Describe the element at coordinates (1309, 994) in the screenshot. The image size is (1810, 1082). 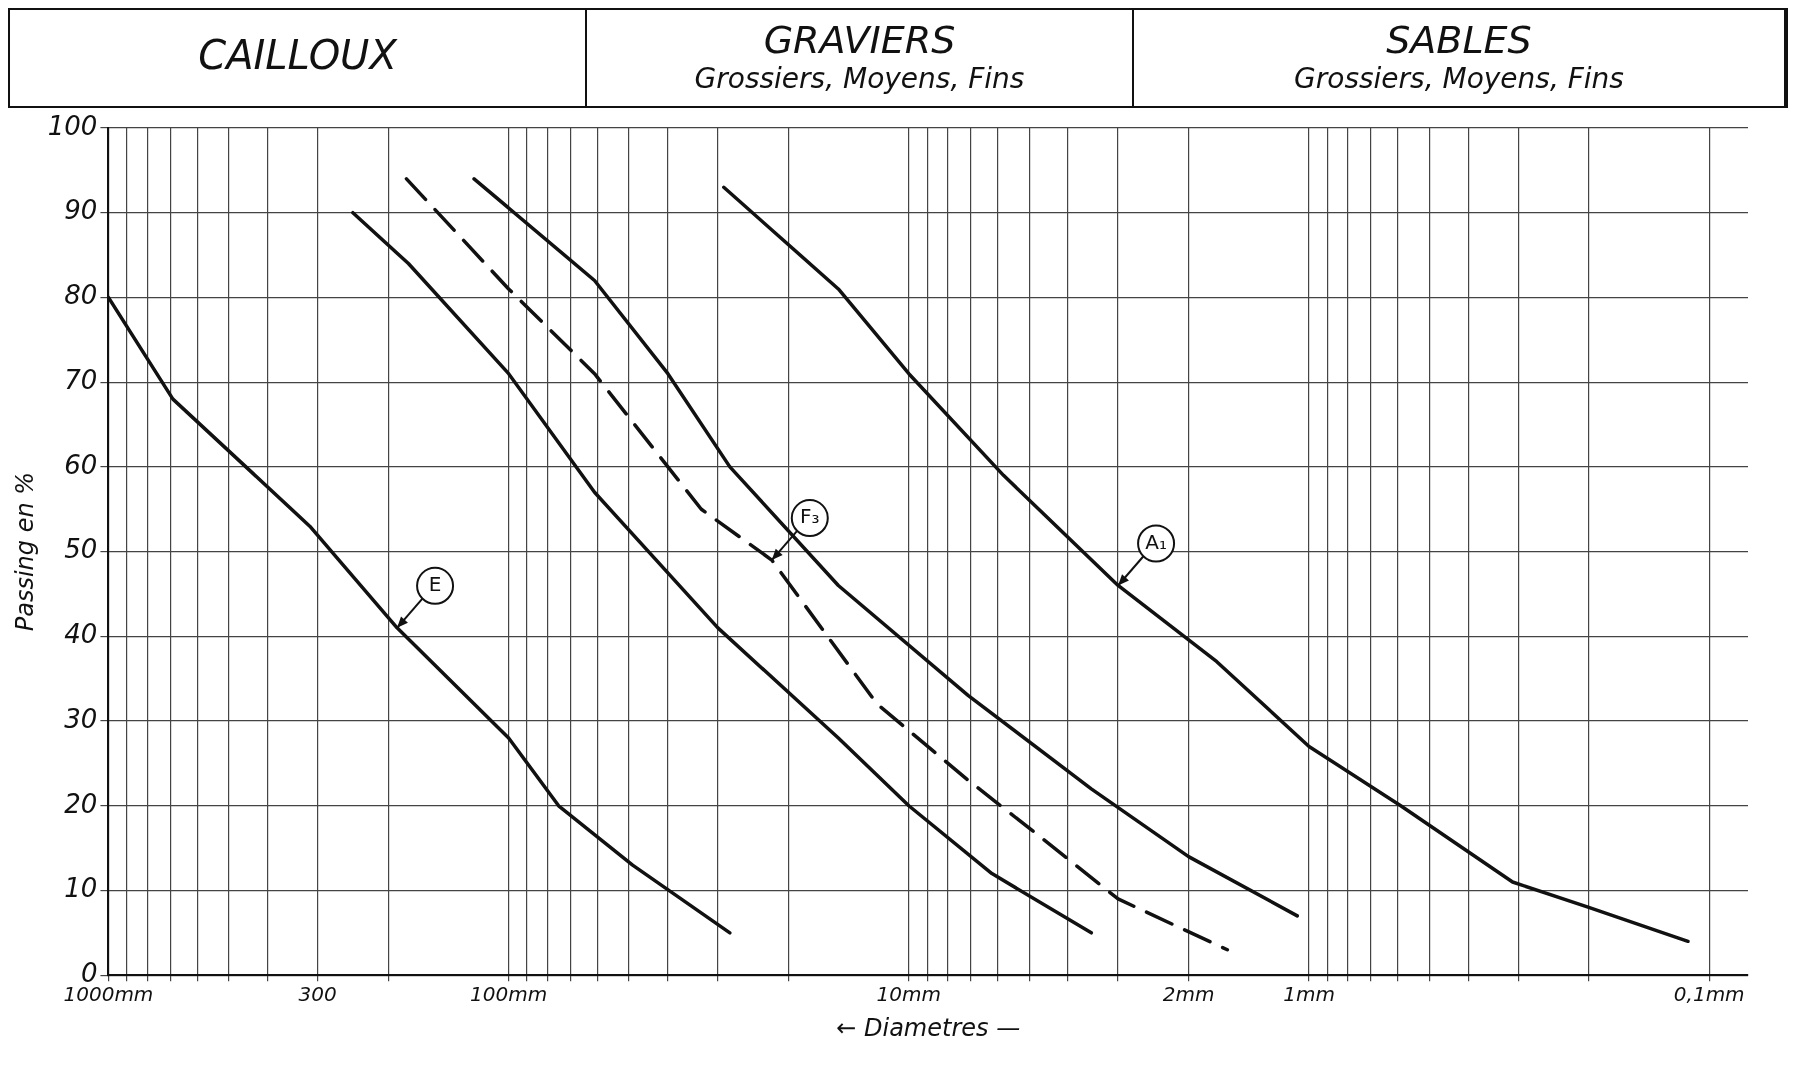
I see `x-tick-label: 1mm` at that location.